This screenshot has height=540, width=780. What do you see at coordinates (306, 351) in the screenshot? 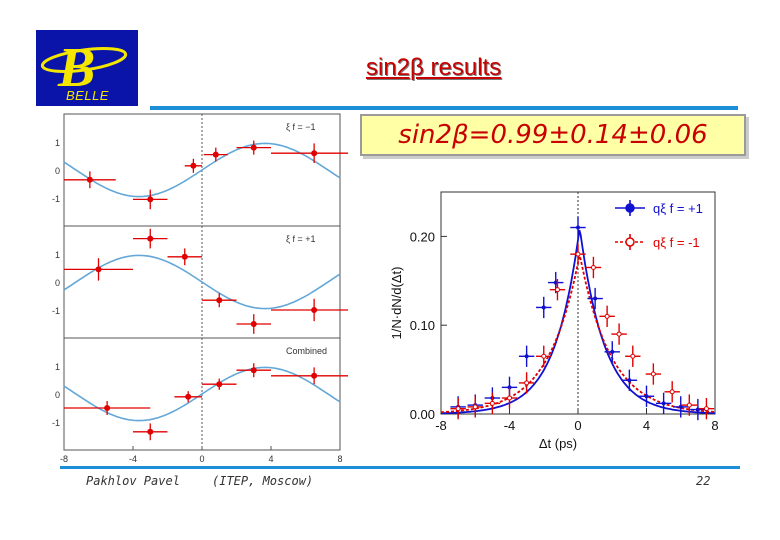
I see `panel-label: Combined` at bounding box center [306, 351].